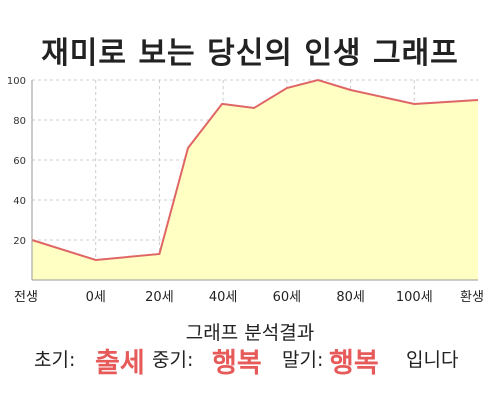 This screenshot has width=500, height=400. What do you see at coordinates (354, 363) in the screenshot?
I see `late-value: 행복` at bounding box center [354, 363].